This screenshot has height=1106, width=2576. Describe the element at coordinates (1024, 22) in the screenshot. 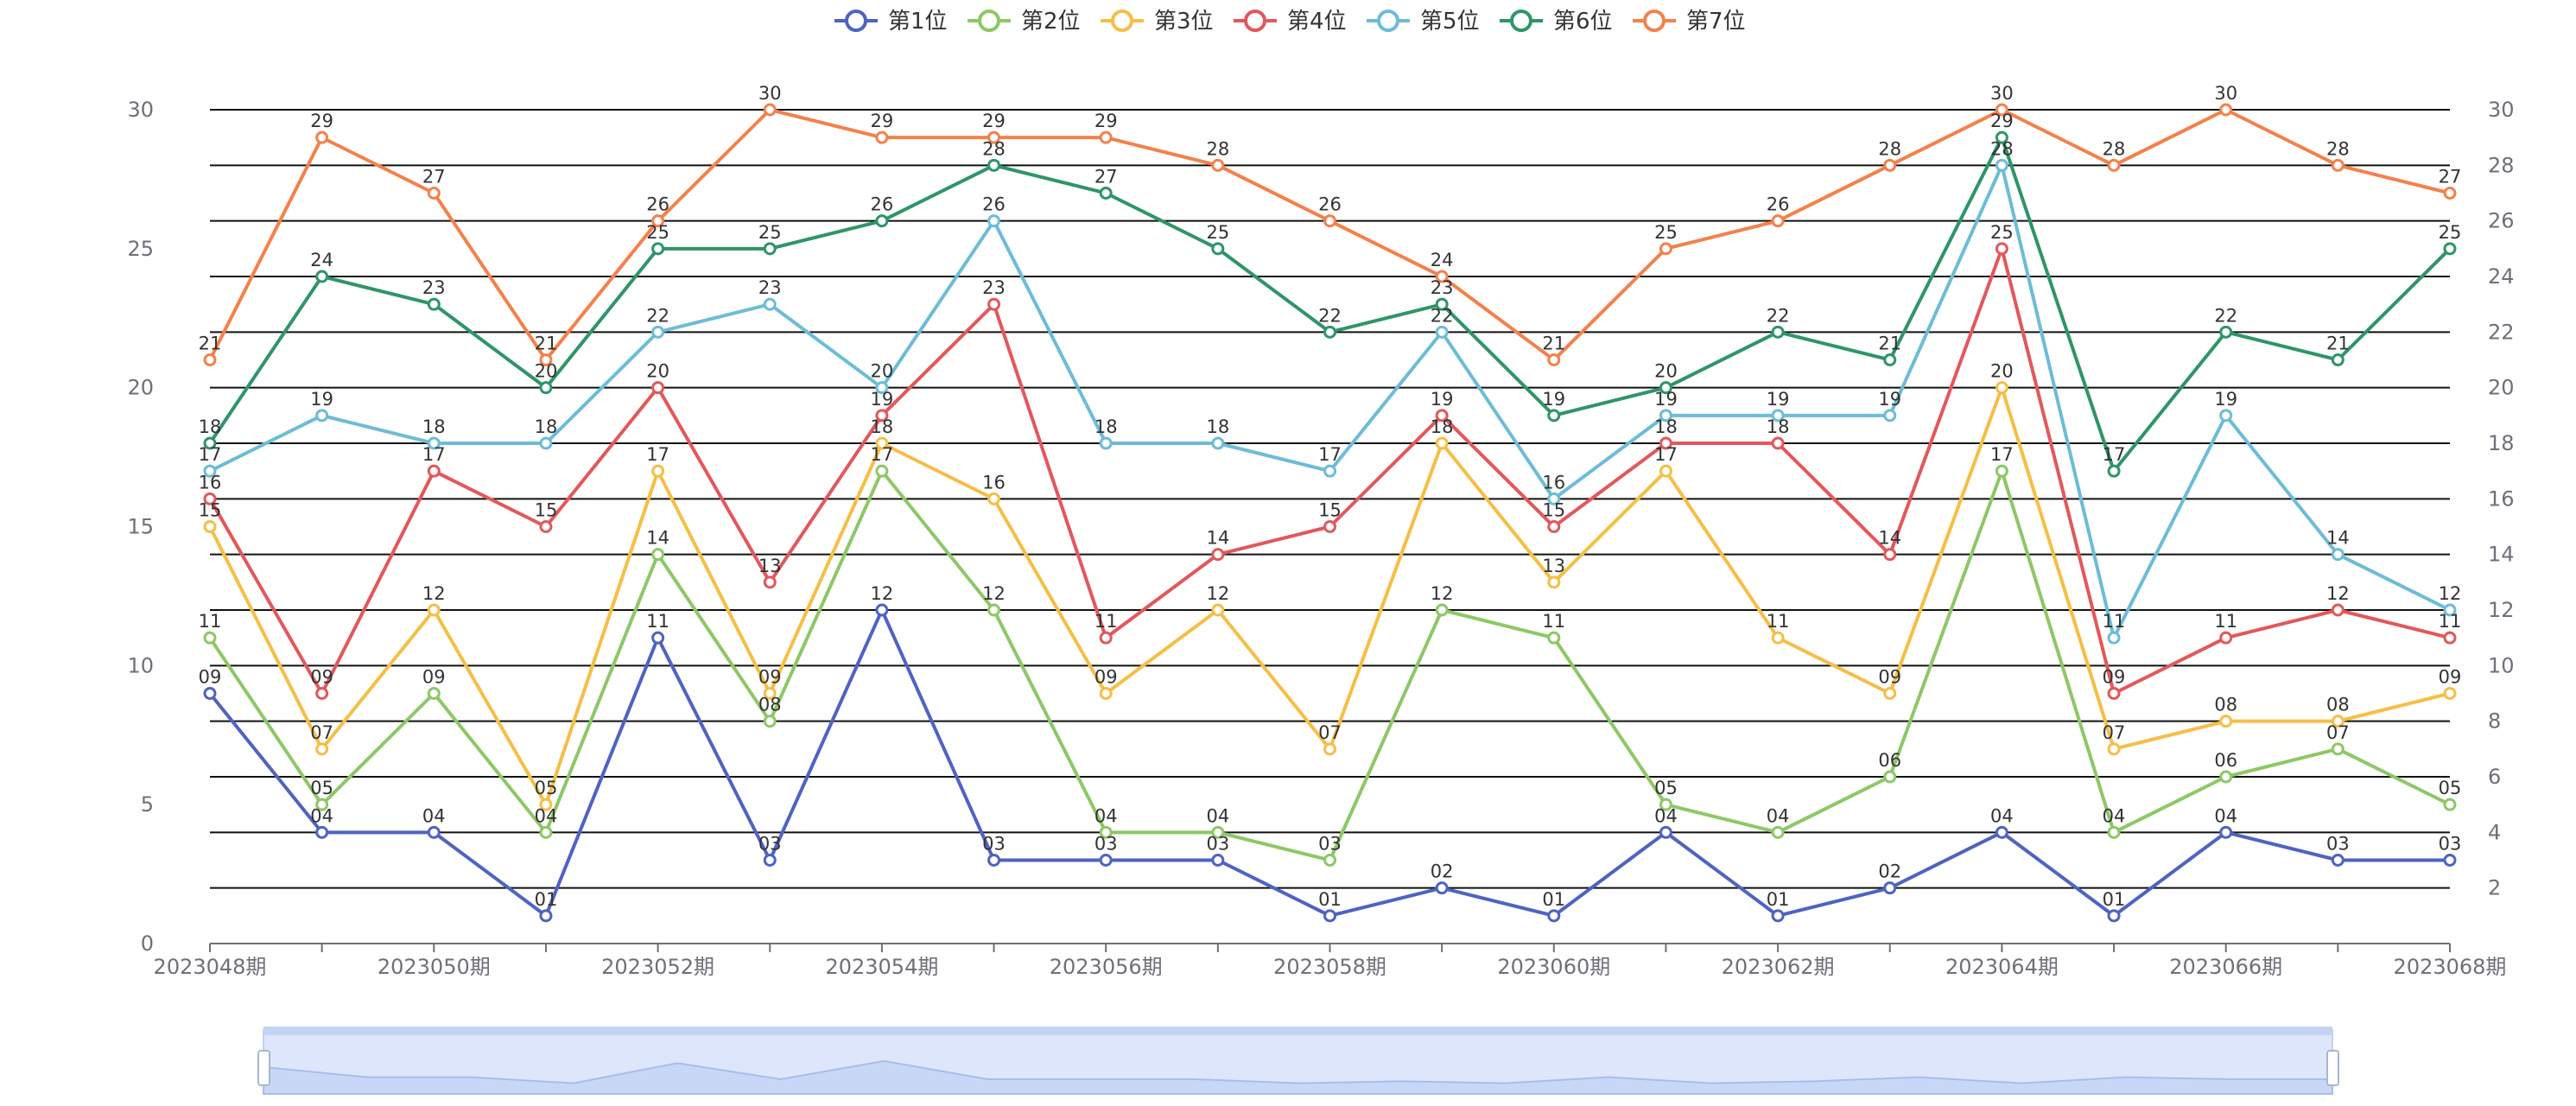

I see `legend-item-2: 第2位` at that location.